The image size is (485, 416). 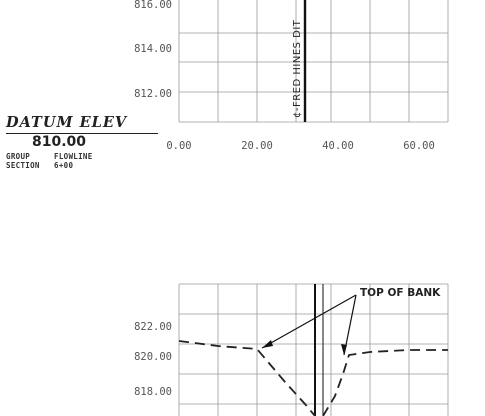 What do you see at coordinates (344, 349) in the screenshot?
I see `callout-arrowhead-right` at bounding box center [344, 349].